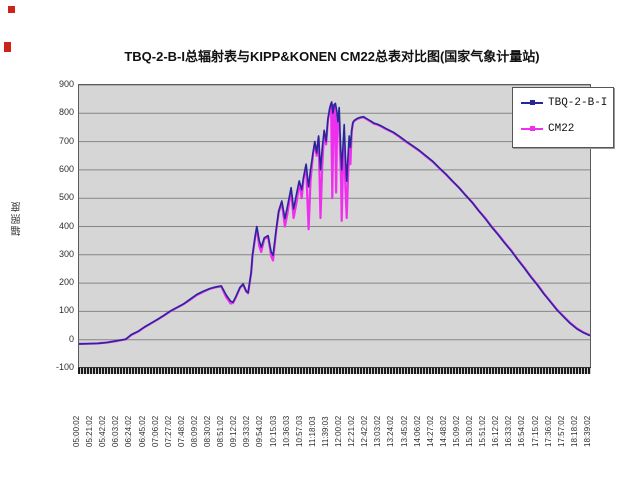  What do you see at coordinates (470, 431) in the screenshot?
I see `x-tick-label: 15:30:02` at bounding box center [470, 431].